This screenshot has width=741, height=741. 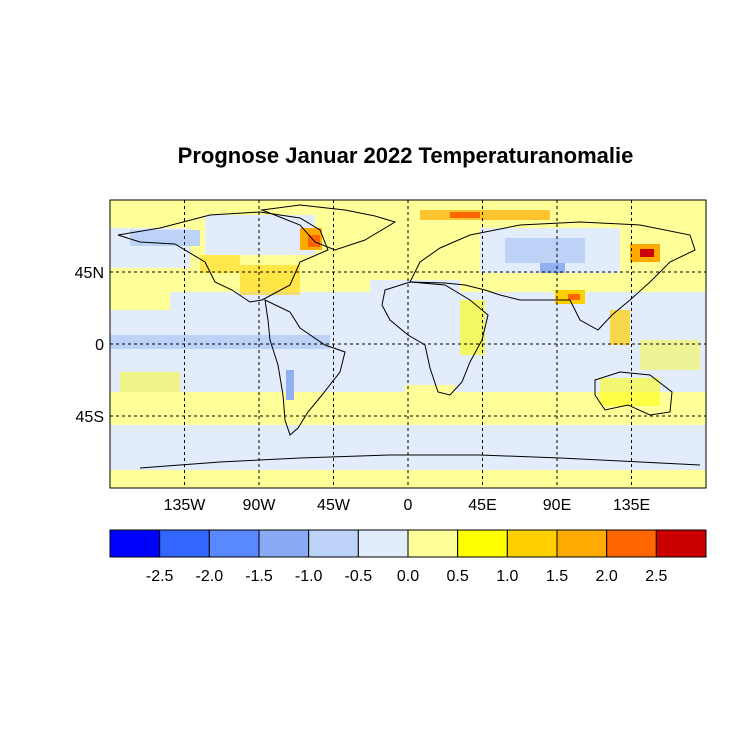 I want to click on lat-tick-label: 45S, so click(x=90, y=417).